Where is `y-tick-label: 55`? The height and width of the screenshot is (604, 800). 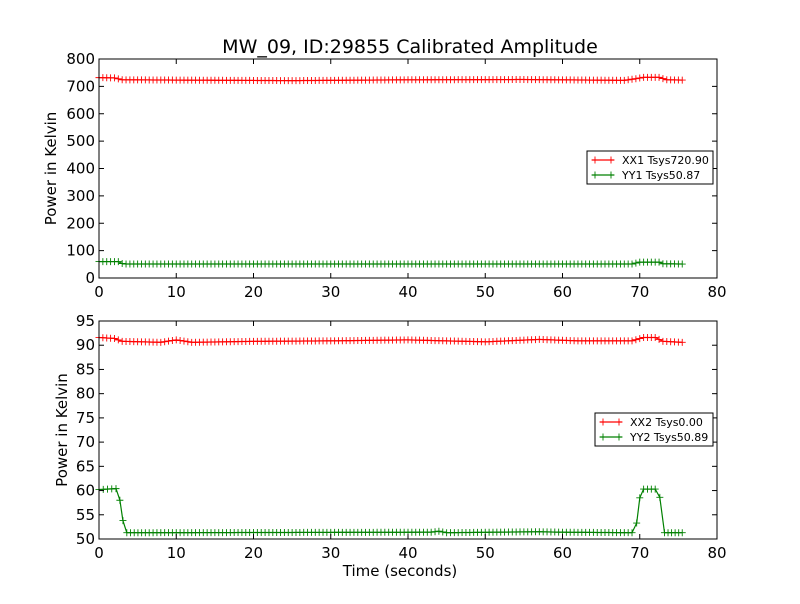
y-tick-label: 55 is located at coordinates (85, 515).